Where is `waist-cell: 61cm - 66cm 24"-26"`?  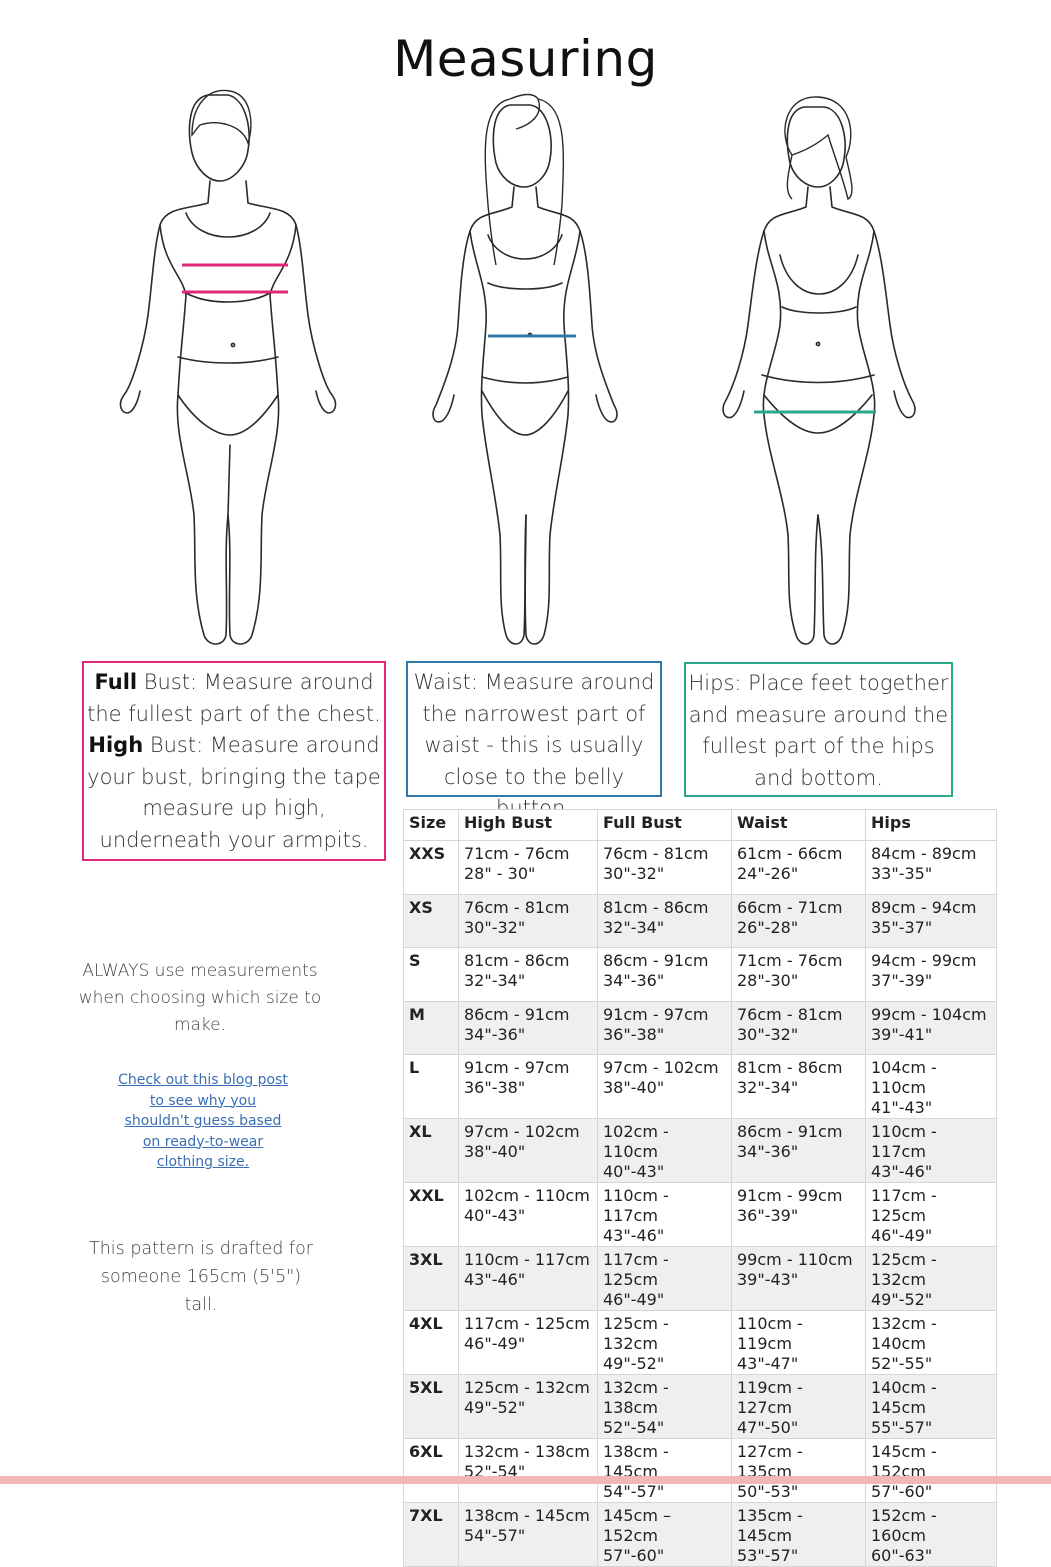
waist-cell: 61cm - 66cm 24"-26" is located at coordinates (798, 867).